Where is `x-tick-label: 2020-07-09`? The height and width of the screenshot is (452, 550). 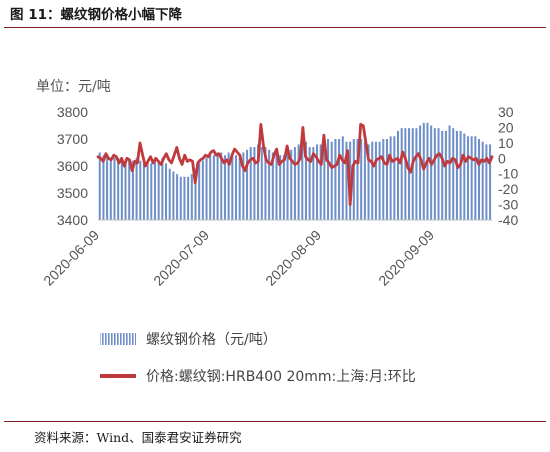
x-tick-label: 2020-07-09 is located at coordinates (181, 258).